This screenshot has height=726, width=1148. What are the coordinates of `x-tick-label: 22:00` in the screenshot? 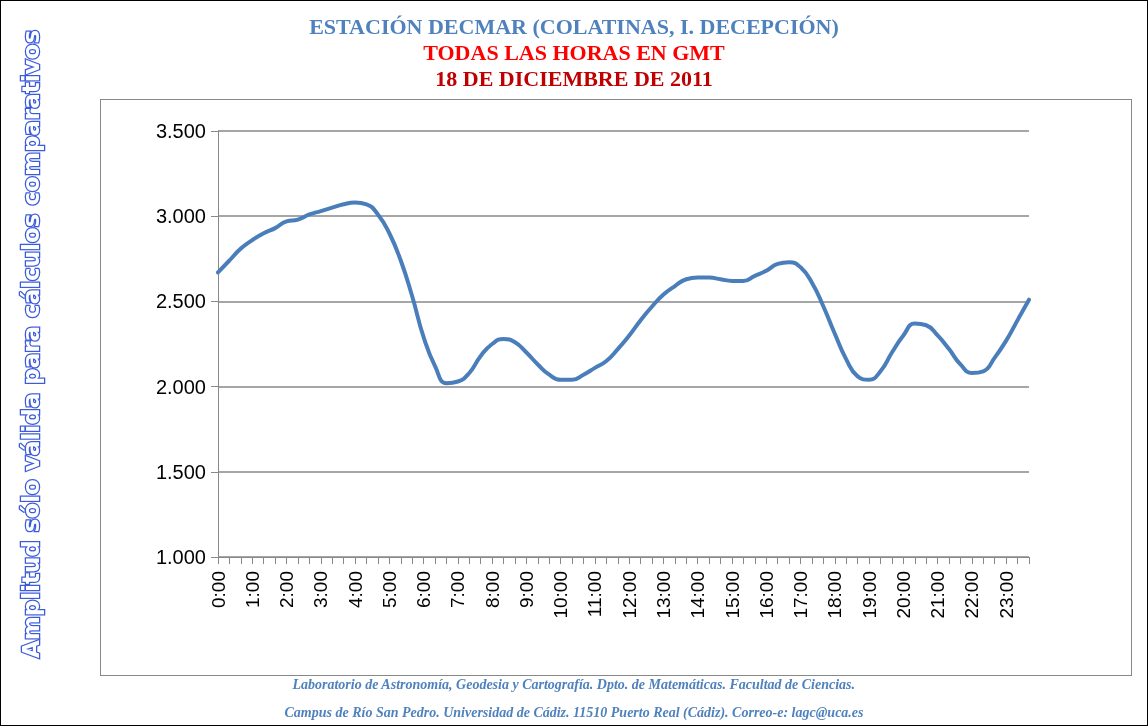 It's located at (972, 595).